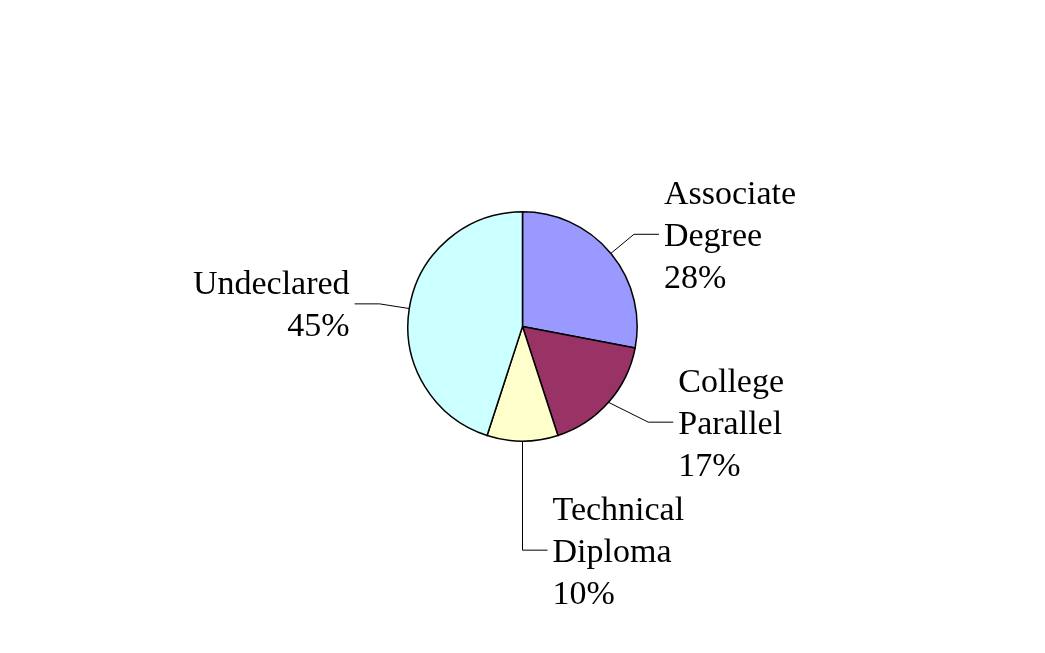 This screenshot has width=1045, height=653. What do you see at coordinates (583, 592) in the screenshot?
I see `data-label: 10%` at bounding box center [583, 592].